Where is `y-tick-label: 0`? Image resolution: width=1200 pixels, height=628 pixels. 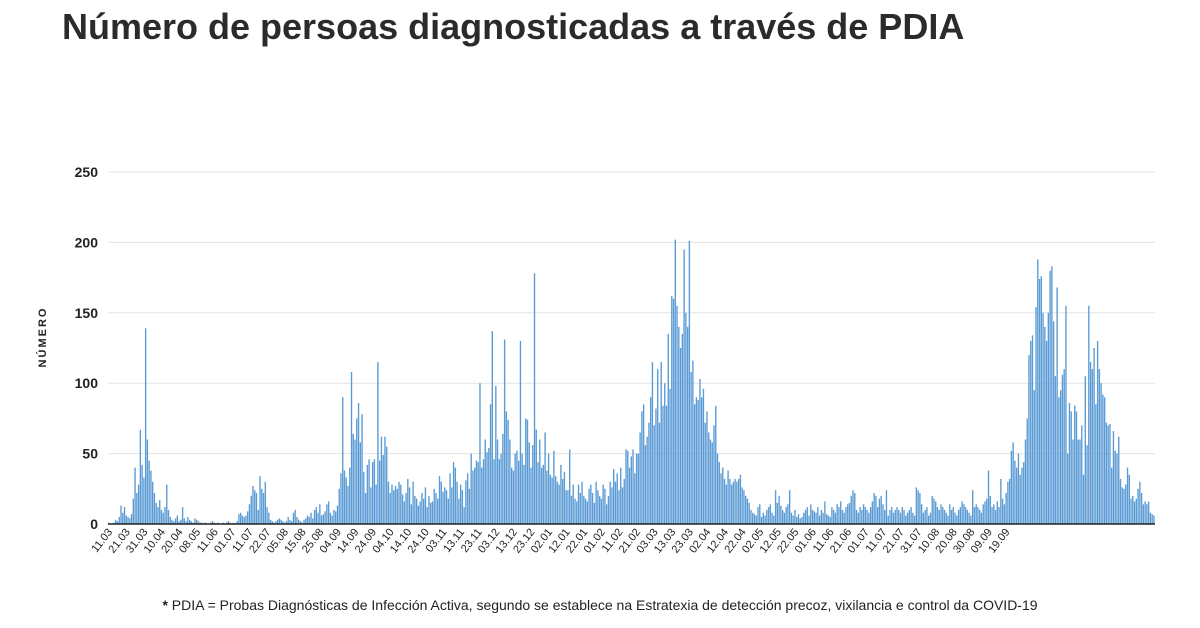 y-tick-label: 0 is located at coordinates (94, 524).